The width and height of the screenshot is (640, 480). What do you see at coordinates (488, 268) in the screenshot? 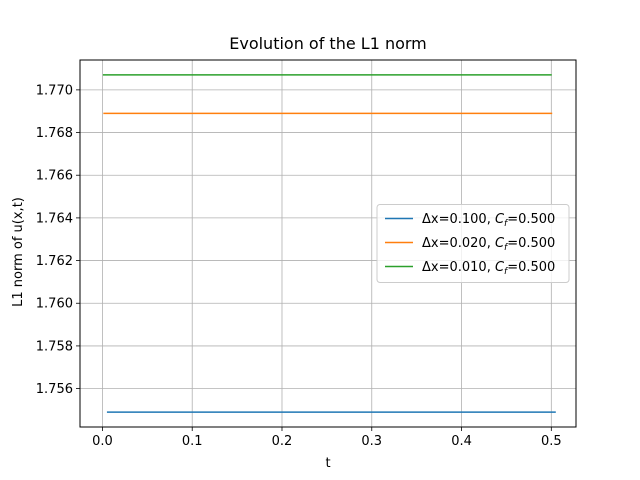
I see `legend-entry-3: Δx=0.010, Cf=0.500` at bounding box center [488, 268].